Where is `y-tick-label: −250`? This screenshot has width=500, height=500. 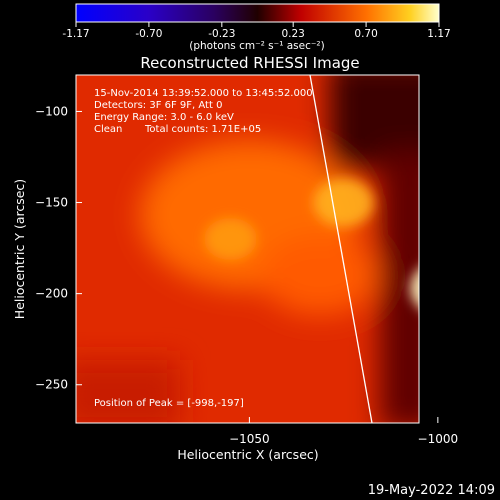
y-tick-label: −250 is located at coordinates (51, 385).